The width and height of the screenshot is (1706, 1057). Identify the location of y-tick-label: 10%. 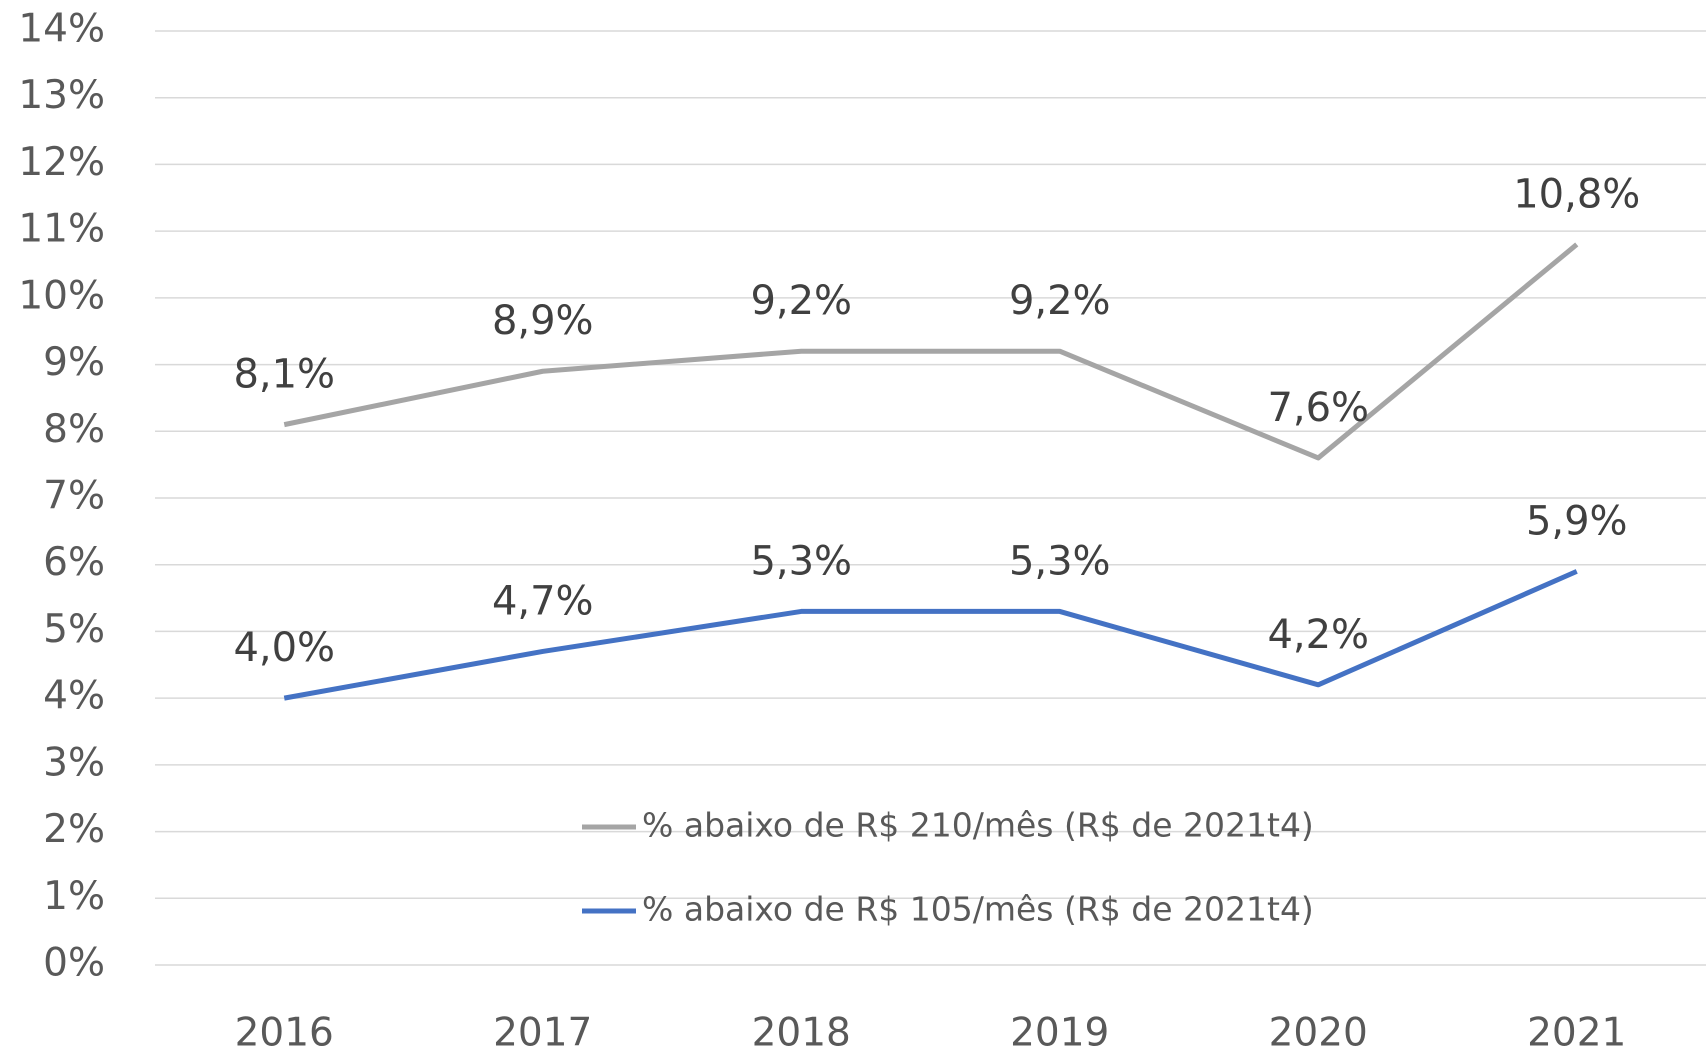
(61, 295).